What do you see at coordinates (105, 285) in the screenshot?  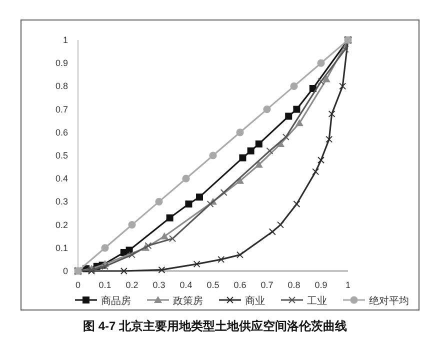 I see `x-tick-label: 0.1` at bounding box center [105, 285].